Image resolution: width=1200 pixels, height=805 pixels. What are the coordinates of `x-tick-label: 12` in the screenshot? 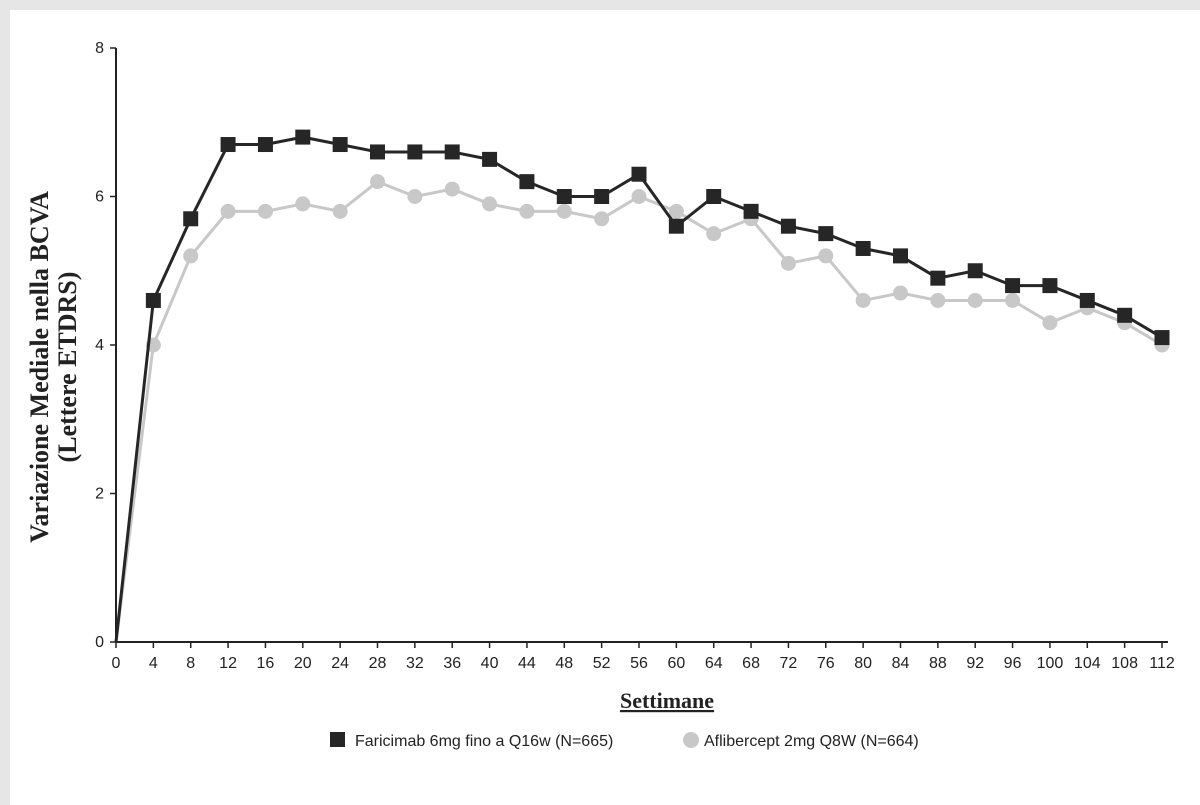 It's located at (228, 663).